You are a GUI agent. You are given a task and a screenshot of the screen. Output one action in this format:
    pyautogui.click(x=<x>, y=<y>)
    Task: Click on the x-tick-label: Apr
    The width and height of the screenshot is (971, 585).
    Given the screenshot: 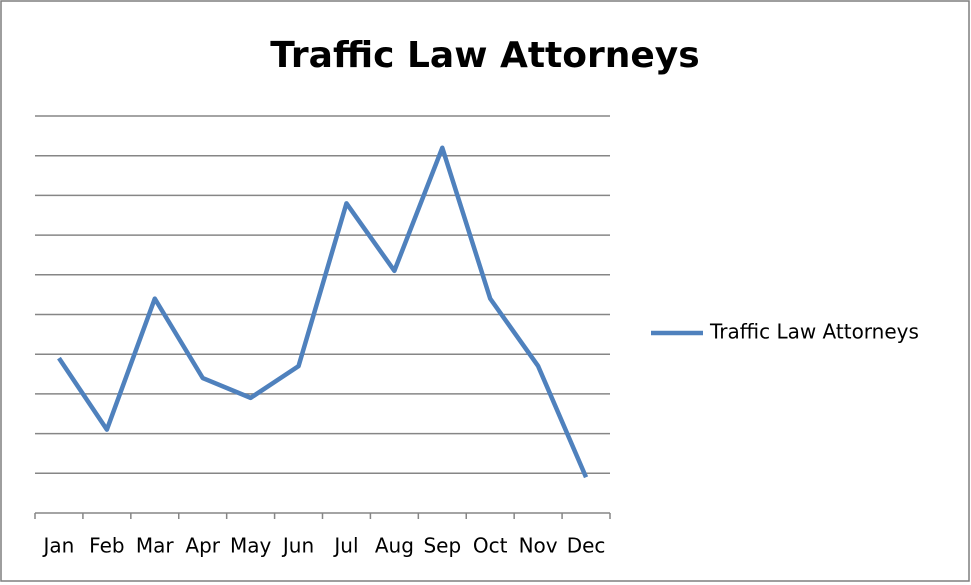 What is the action you would take?
    pyautogui.click(x=202, y=546)
    